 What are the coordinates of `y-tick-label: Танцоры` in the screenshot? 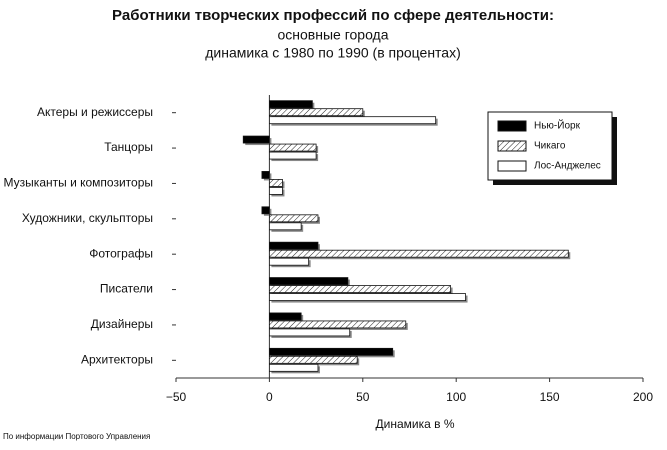 It's located at (128, 147).